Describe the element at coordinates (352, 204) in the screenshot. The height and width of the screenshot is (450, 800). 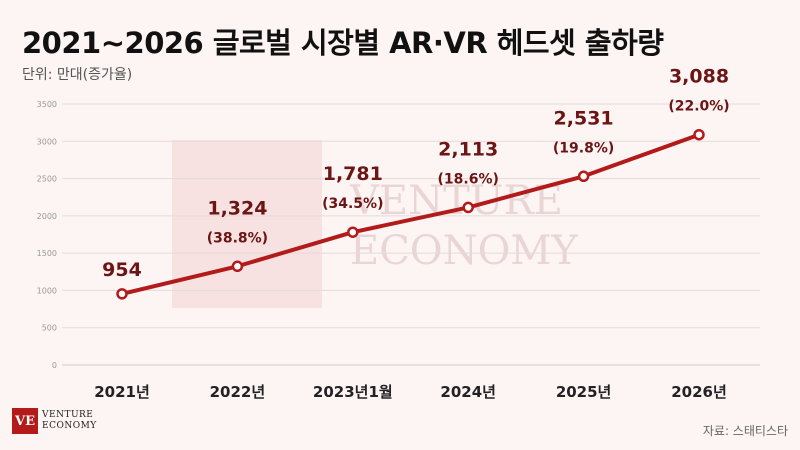
I see `growth-rate-label: (34.5%)` at that location.